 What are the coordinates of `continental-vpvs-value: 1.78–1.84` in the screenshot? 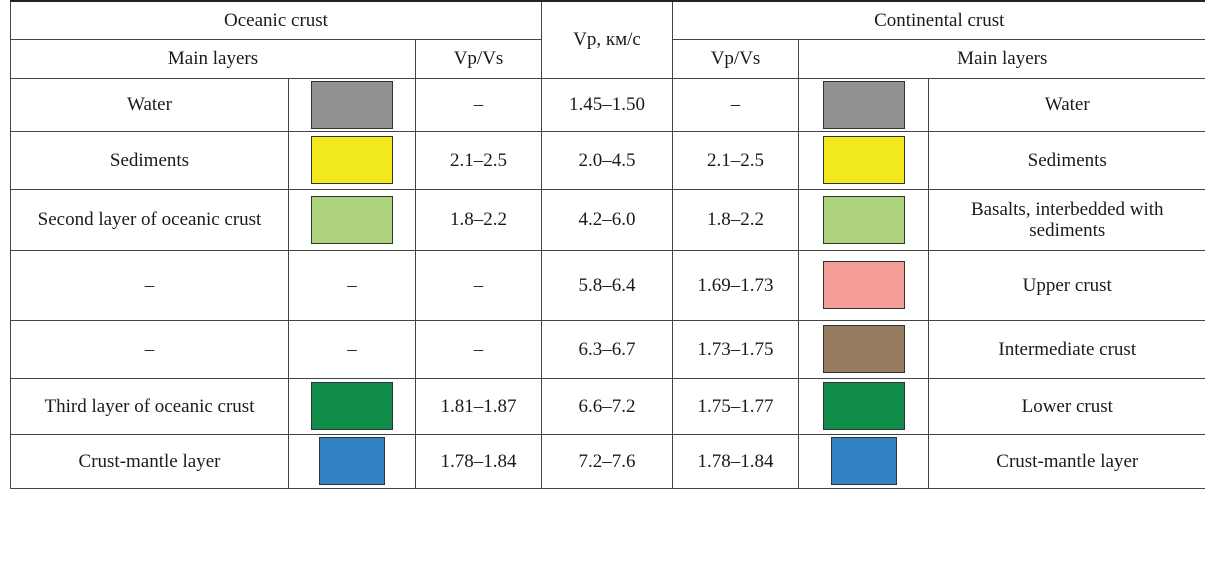 It's located at (735, 461).